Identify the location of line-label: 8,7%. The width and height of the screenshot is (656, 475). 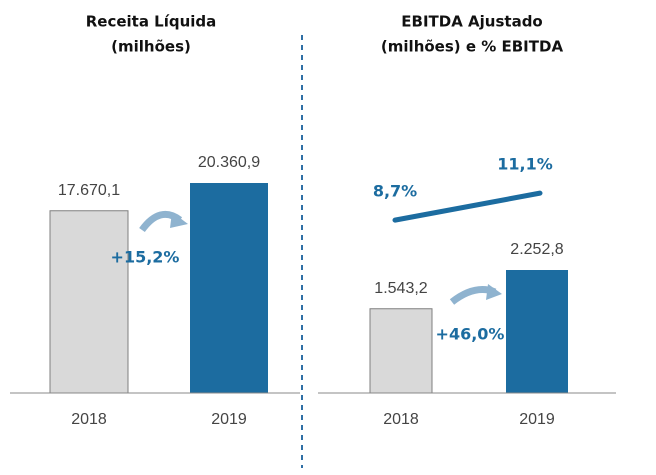
(395, 191).